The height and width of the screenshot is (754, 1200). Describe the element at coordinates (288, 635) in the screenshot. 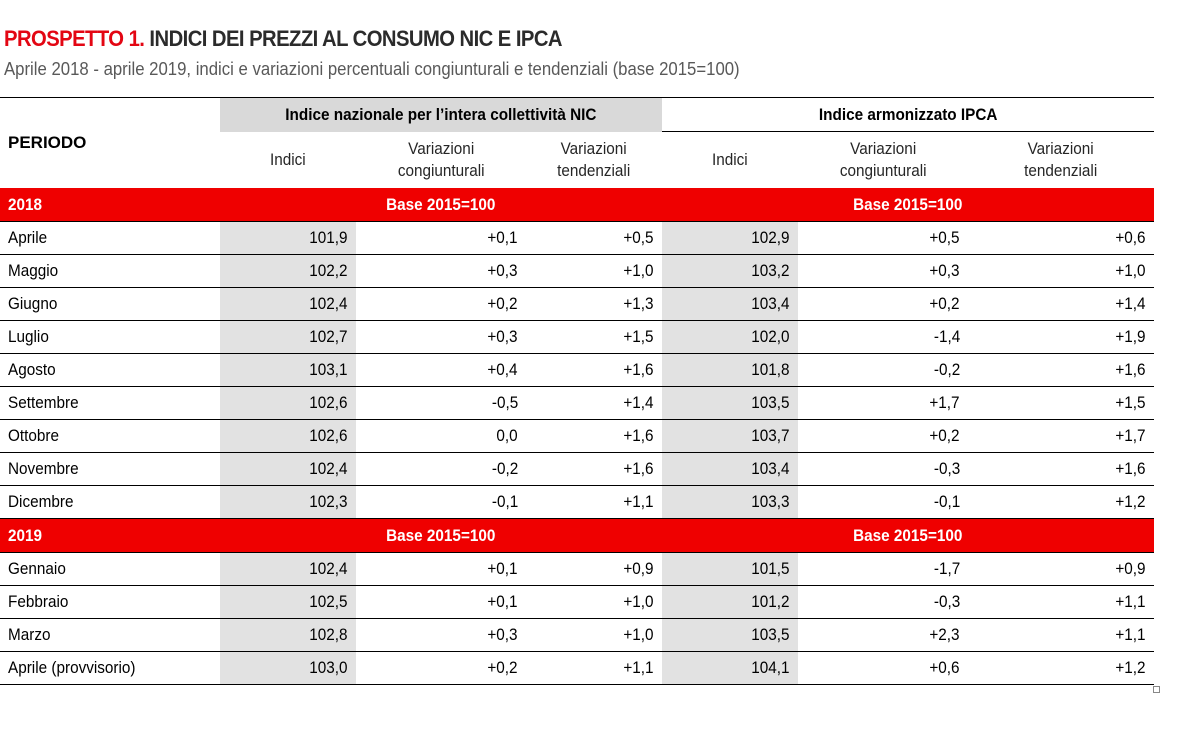

I see `nic-index-cell: 102,8` at that location.